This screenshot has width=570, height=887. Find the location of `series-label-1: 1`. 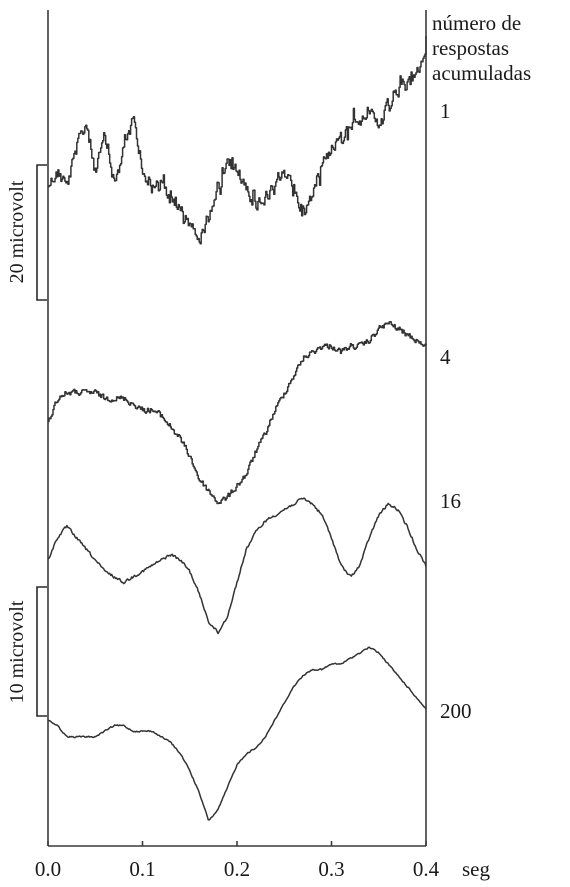

series-label-1: 1 is located at coordinates (445, 111).